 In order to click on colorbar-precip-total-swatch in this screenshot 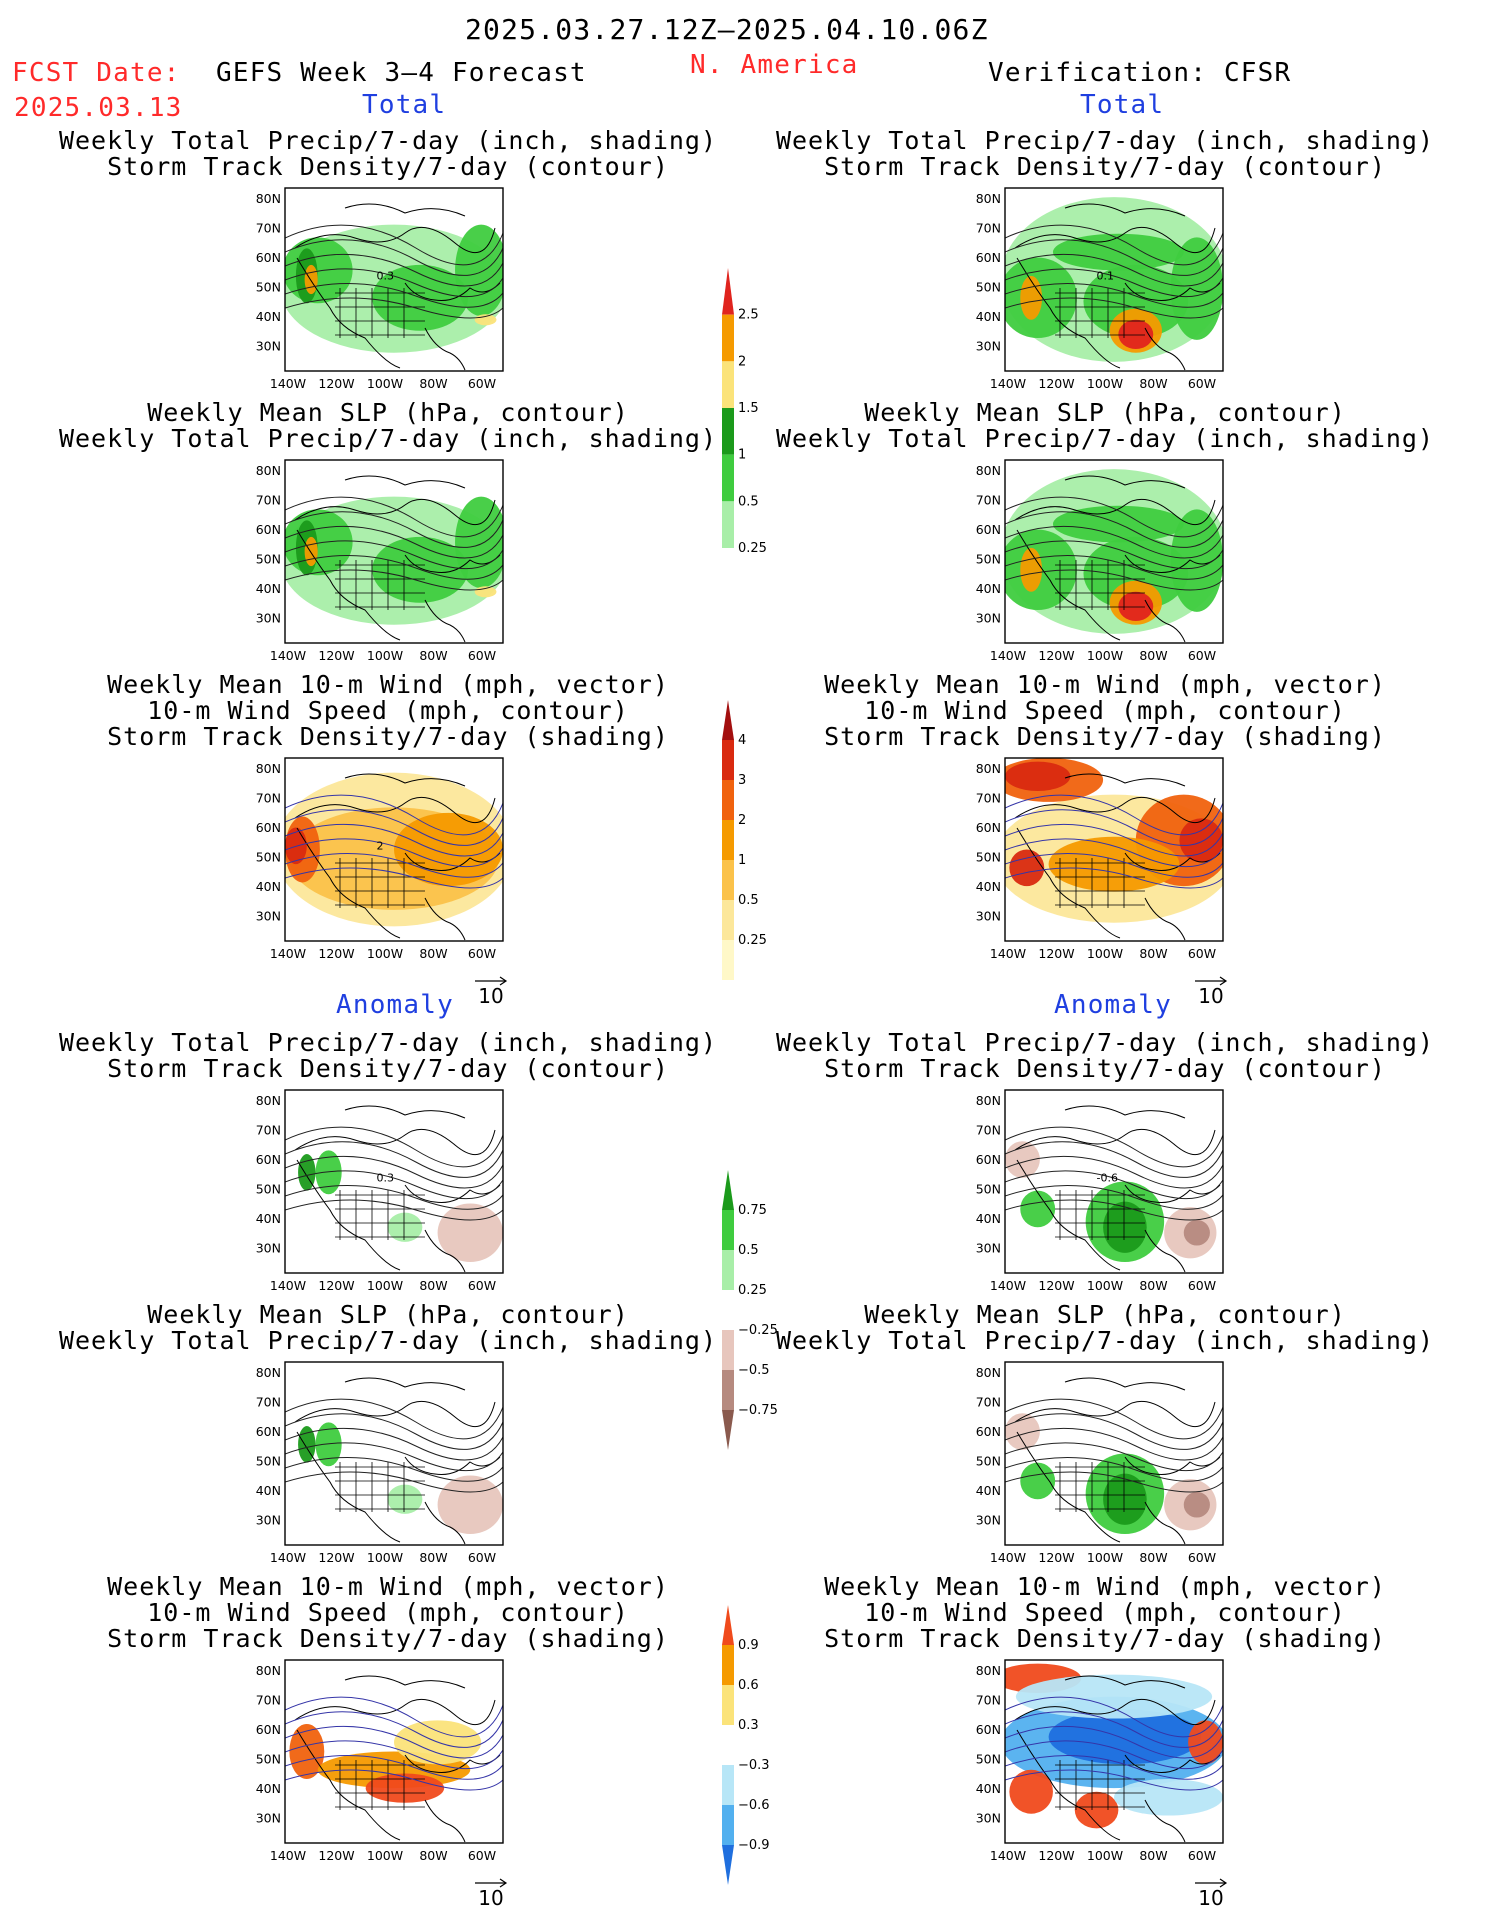, I will do `click(728, 478)`.